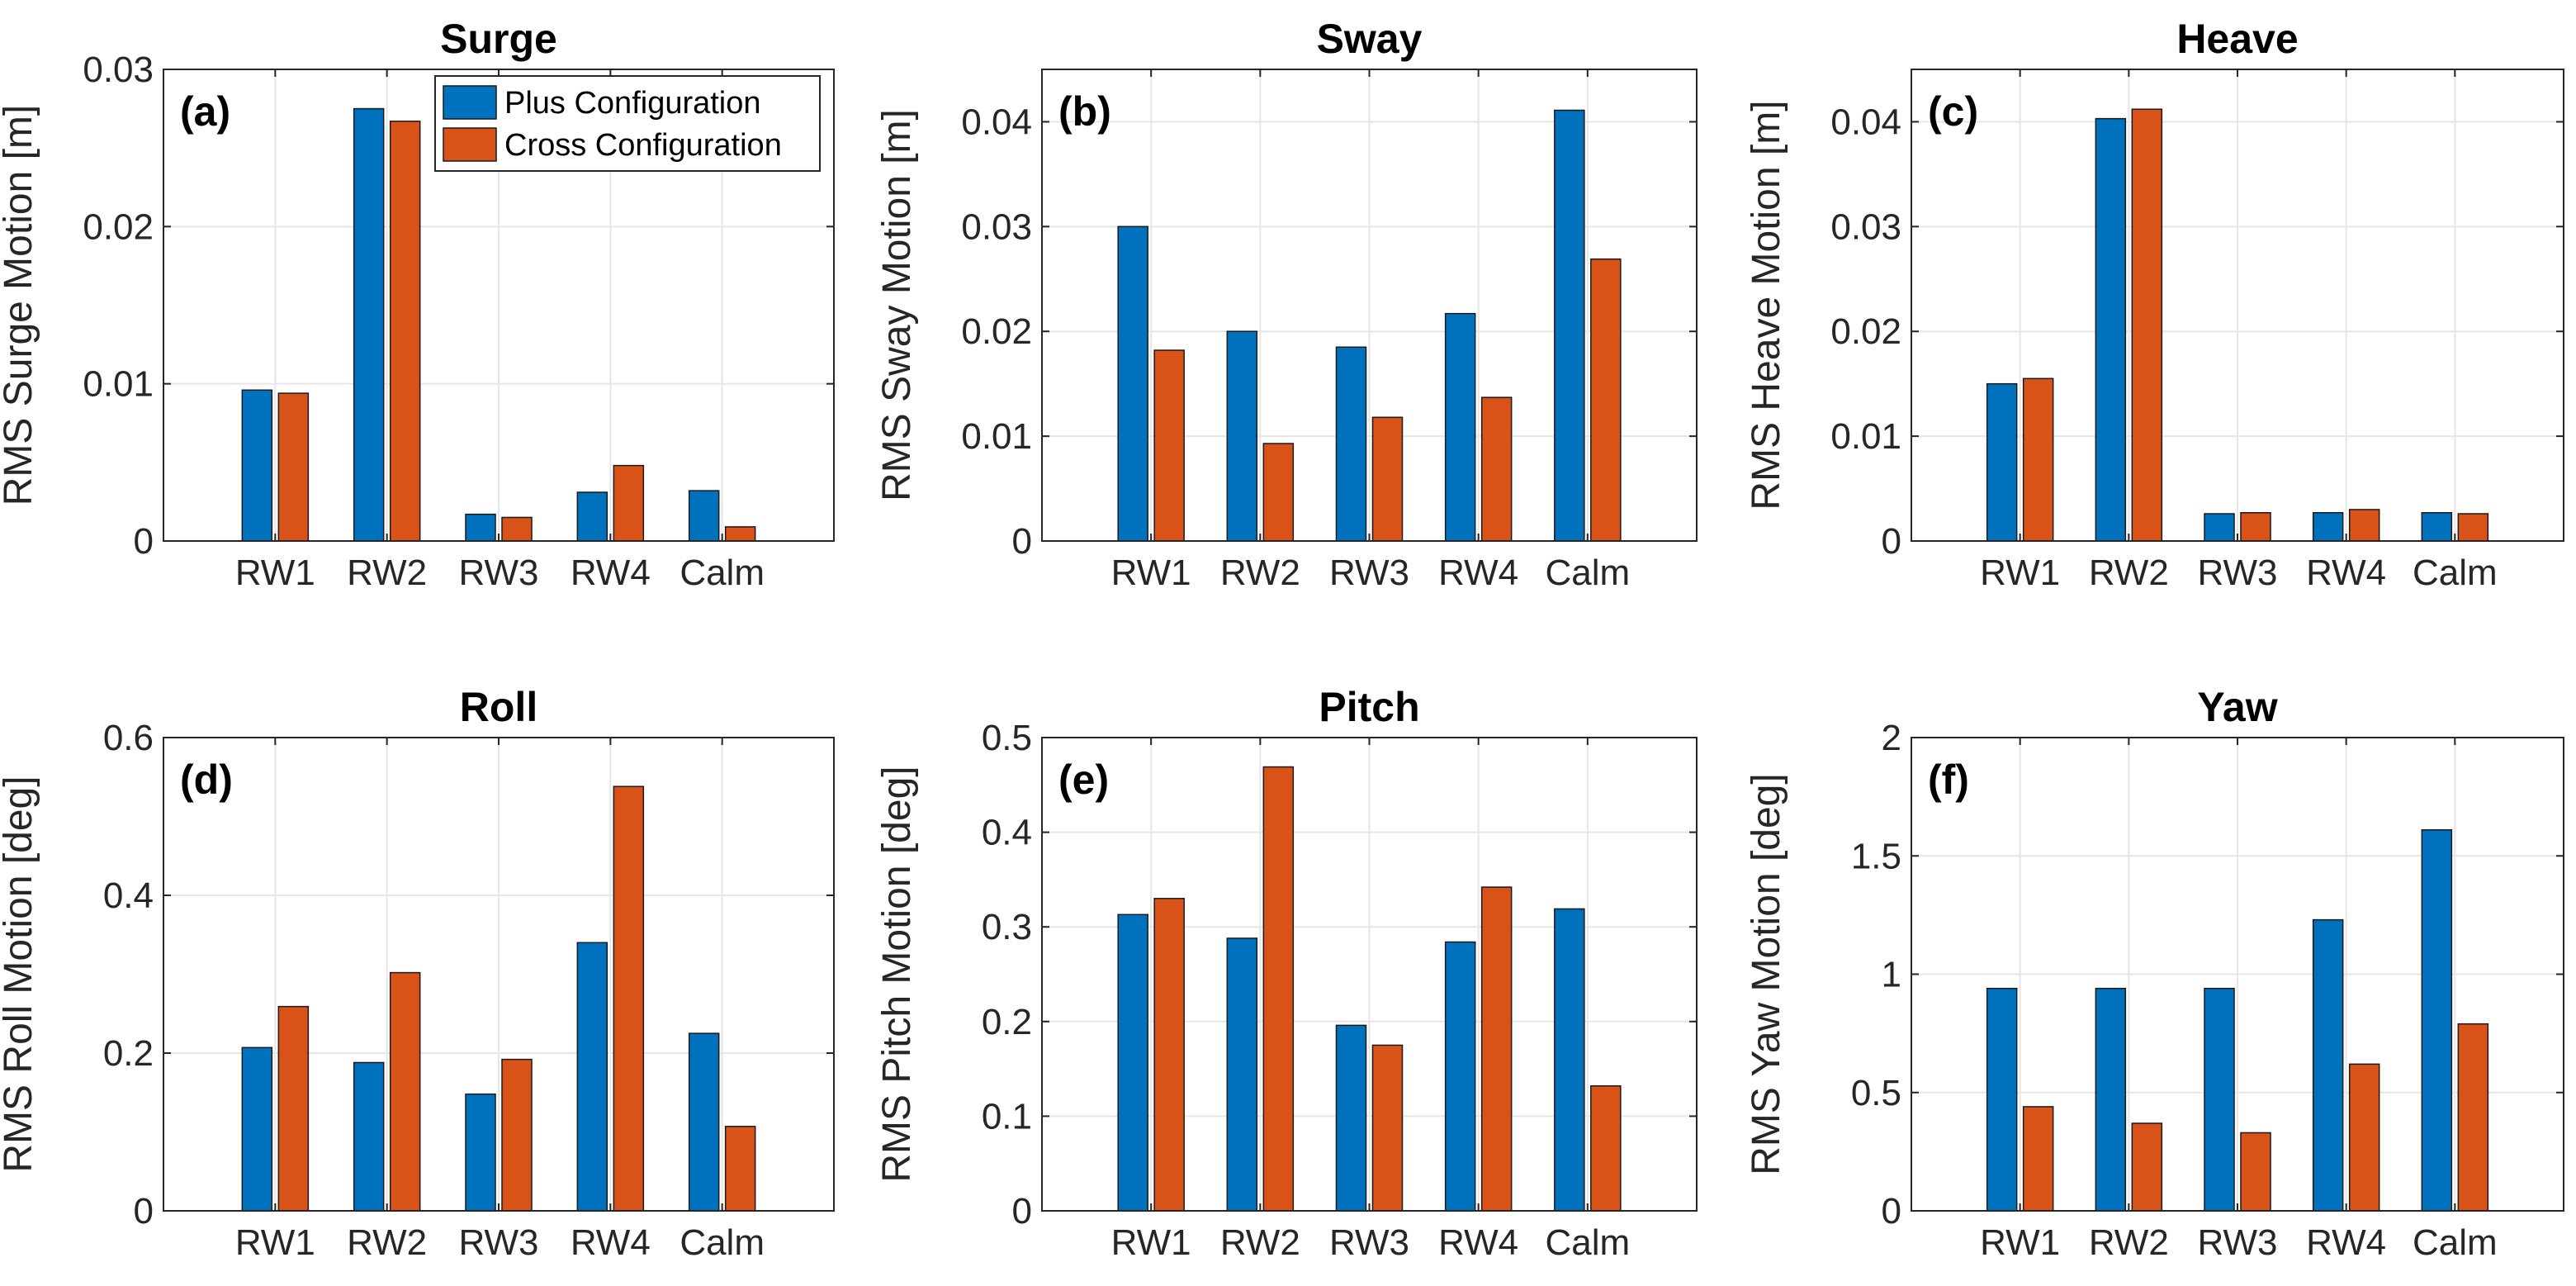 The width and height of the screenshot is (2576, 1286). Describe the element at coordinates (897, 974) in the screenshot. I see `y-axis-label: RMS Pitch Motion [deg]` at that location.